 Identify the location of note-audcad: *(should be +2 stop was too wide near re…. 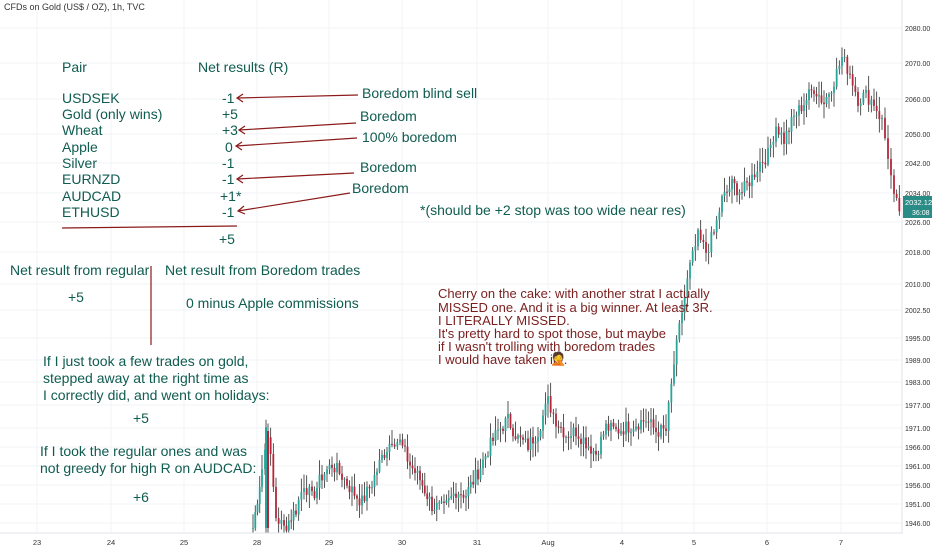
(553, 210).